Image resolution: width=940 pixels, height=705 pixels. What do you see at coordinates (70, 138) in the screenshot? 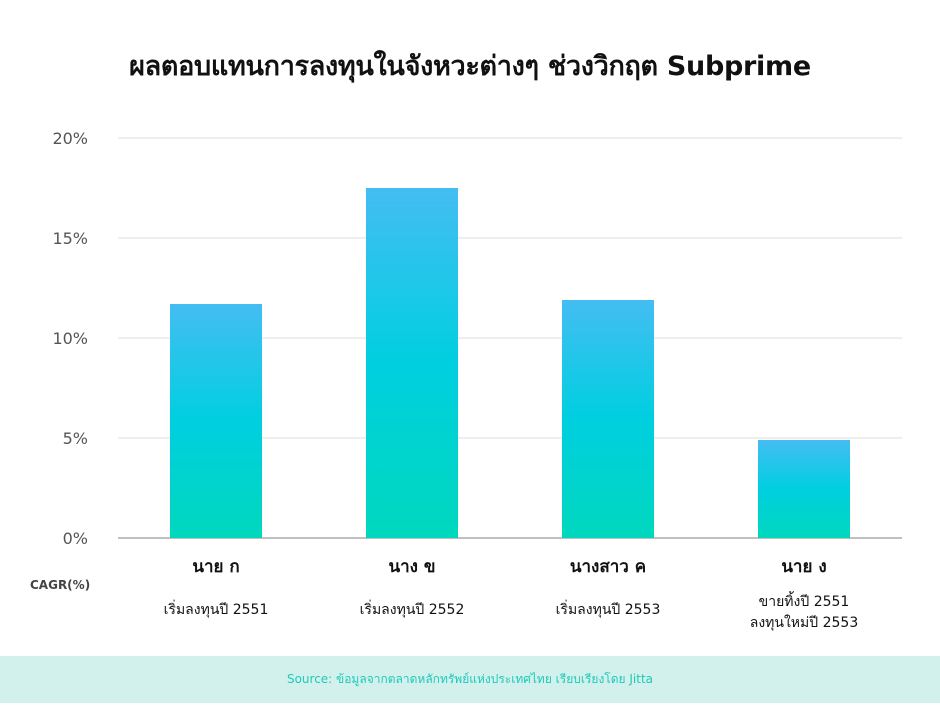
I see `y-tick-label: 20%` at bounding box center [70, 138].